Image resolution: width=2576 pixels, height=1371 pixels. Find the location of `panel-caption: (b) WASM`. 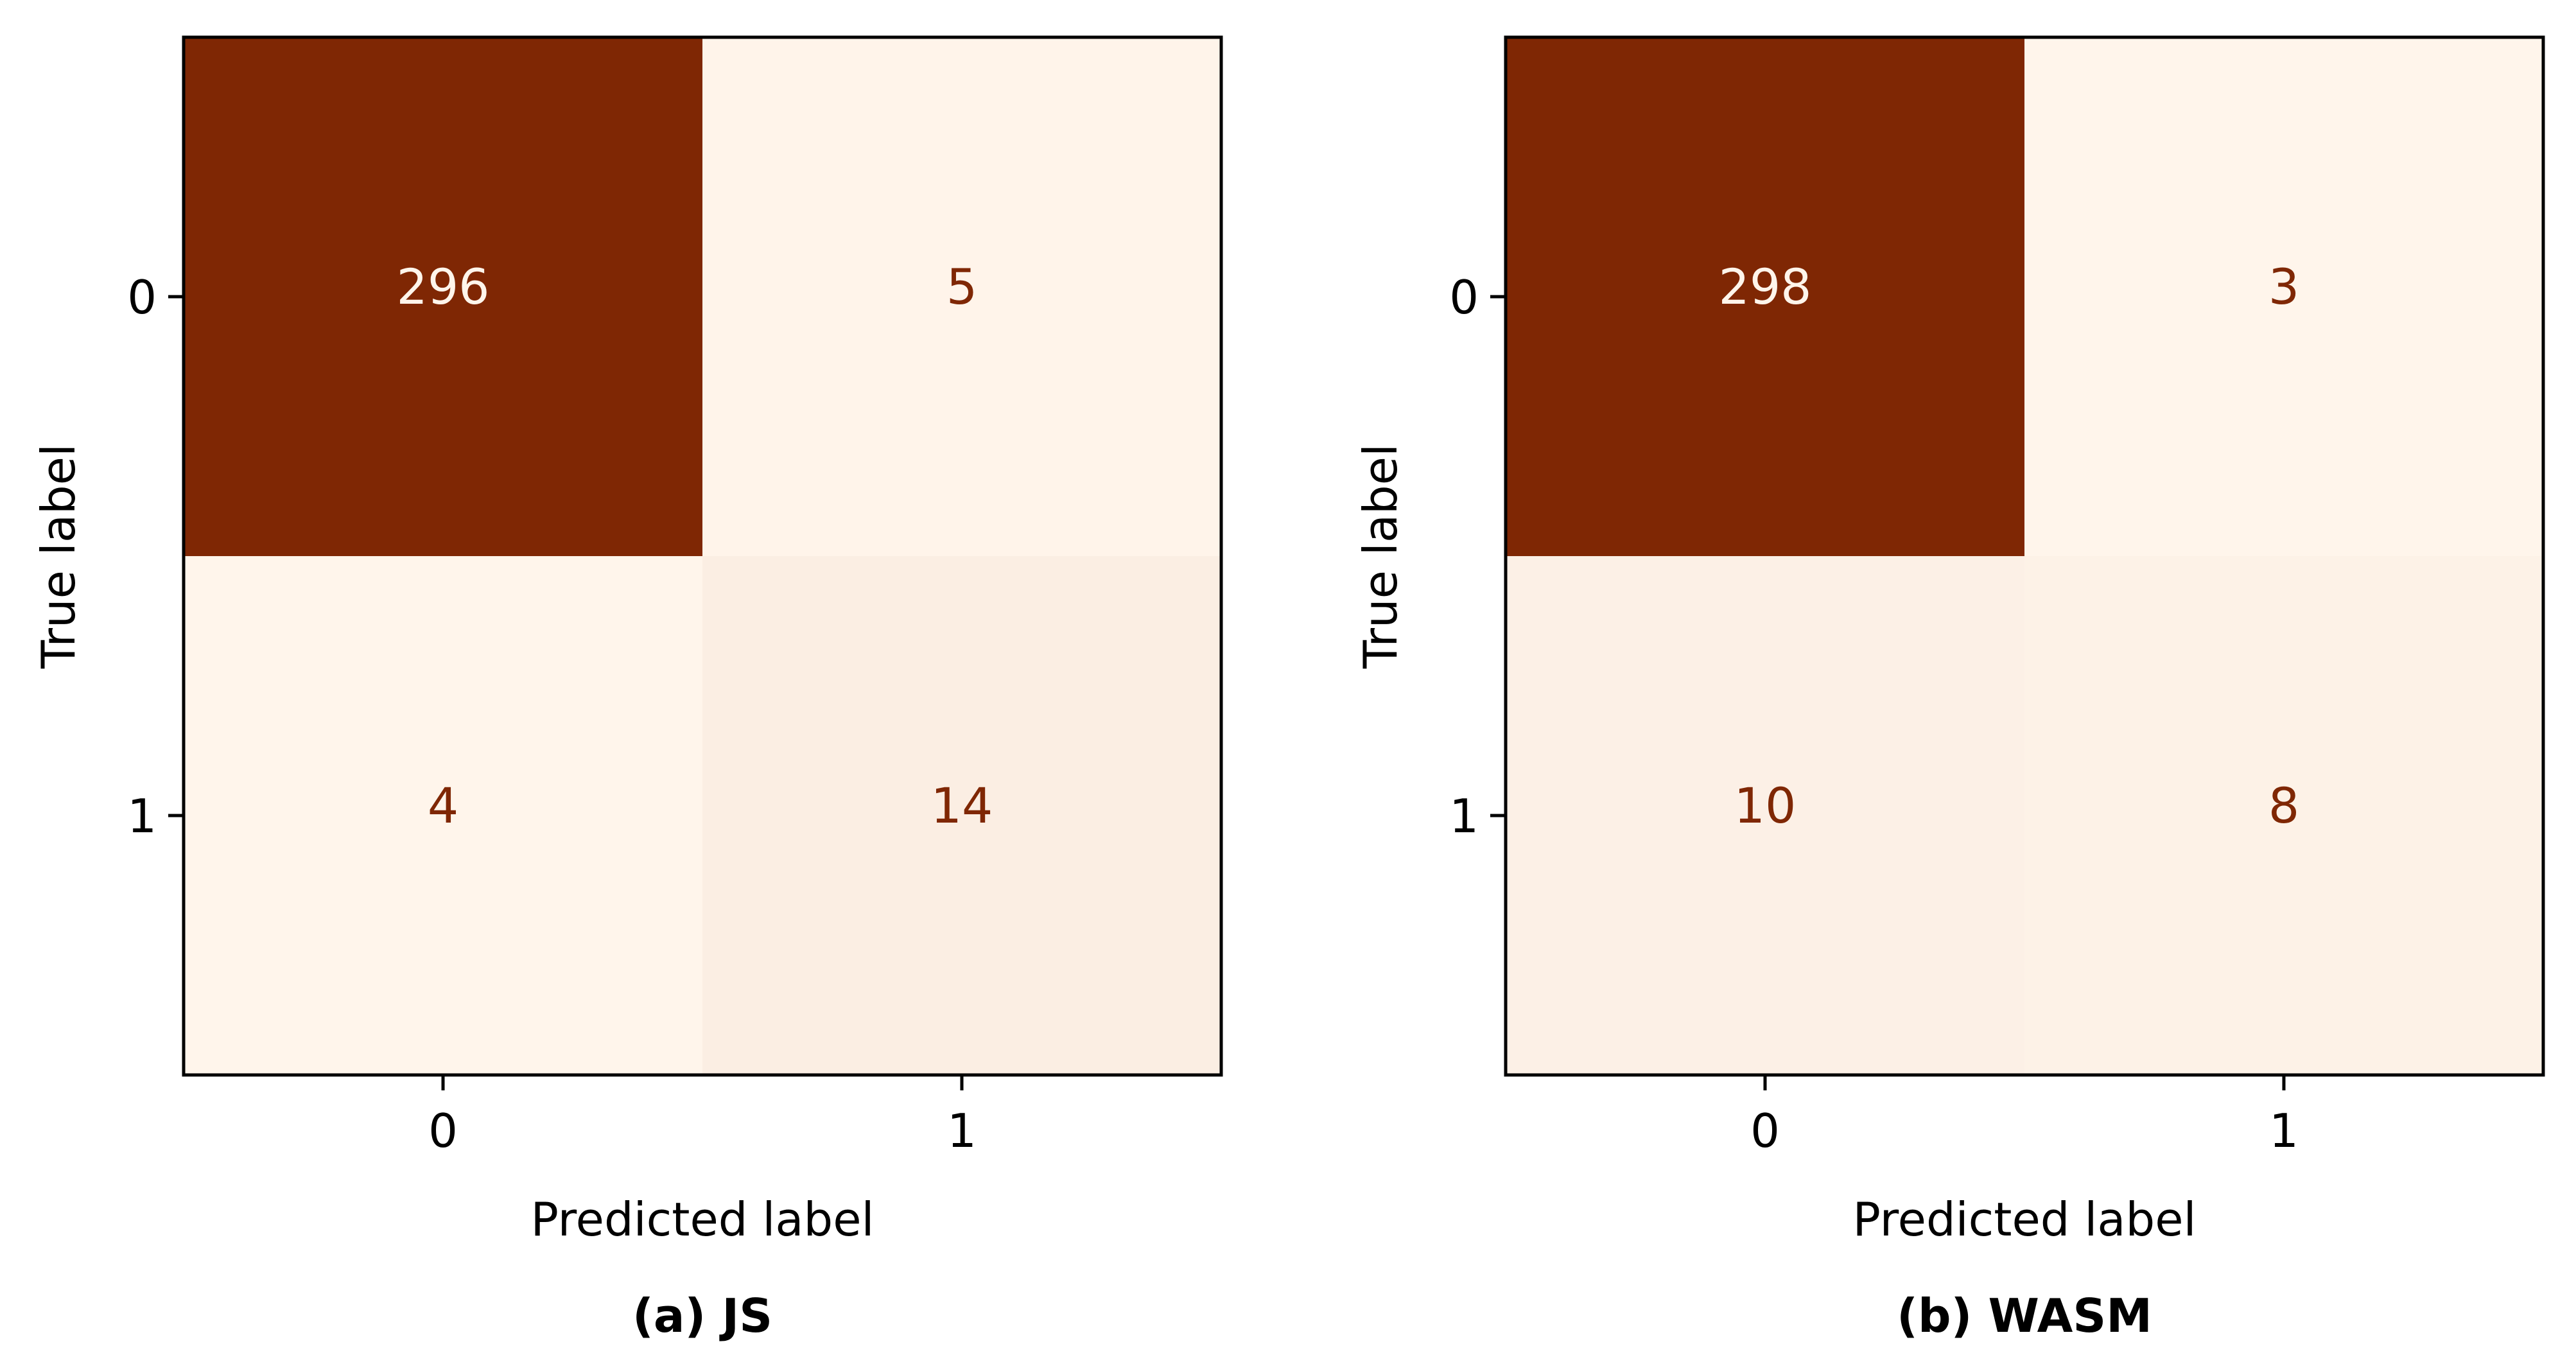

panel-caption: (b) WASM is located at coordinates (2024, 1316).